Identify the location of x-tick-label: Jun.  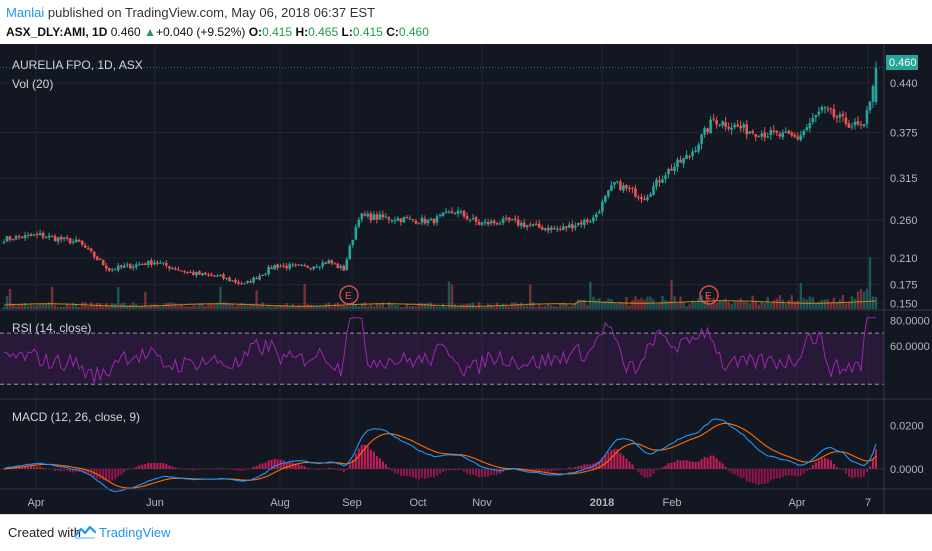
(155, 503).